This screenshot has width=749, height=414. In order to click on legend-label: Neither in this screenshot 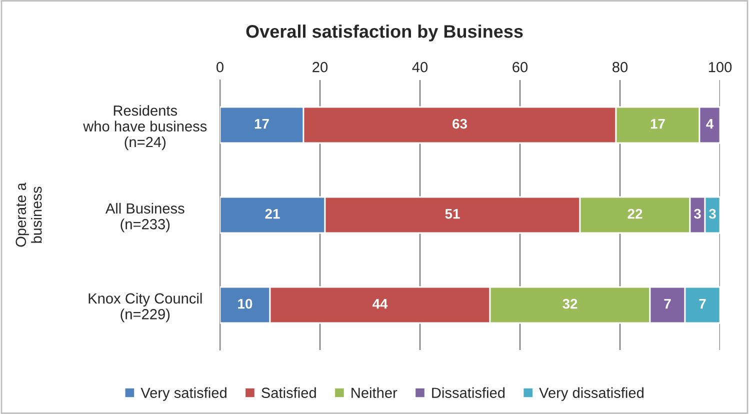, I will do `click(375, 392)`.